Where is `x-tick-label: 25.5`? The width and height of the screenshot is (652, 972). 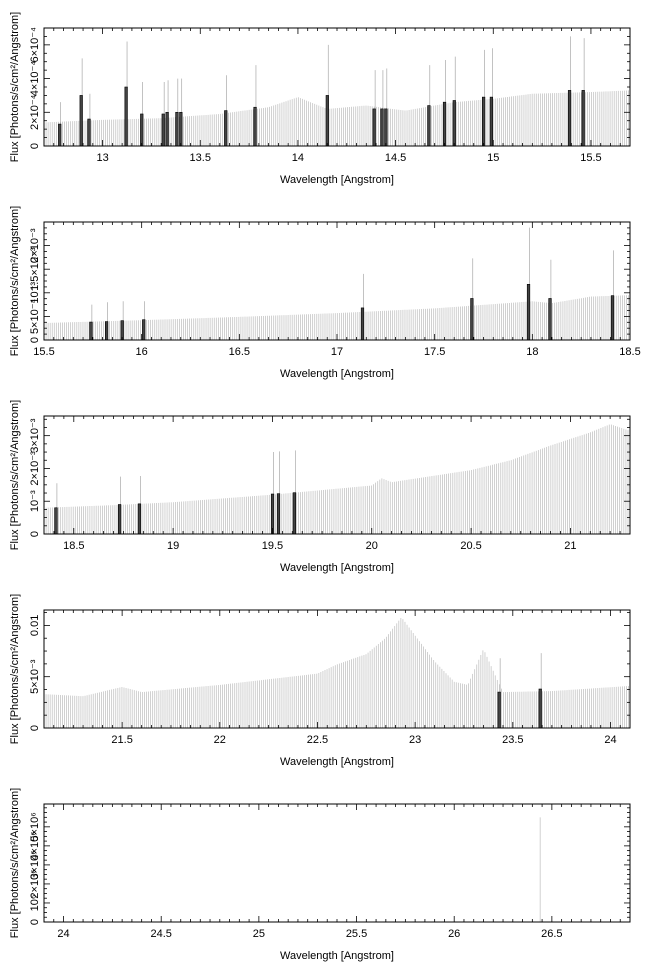
x-tick-label: 25.5 is located at coordinates (356, 934).